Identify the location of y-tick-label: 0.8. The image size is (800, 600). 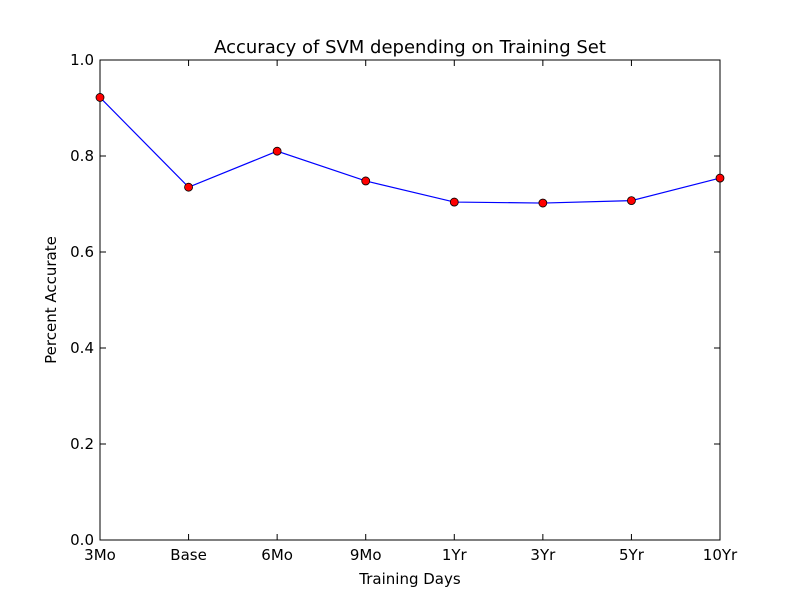
(82, 156).